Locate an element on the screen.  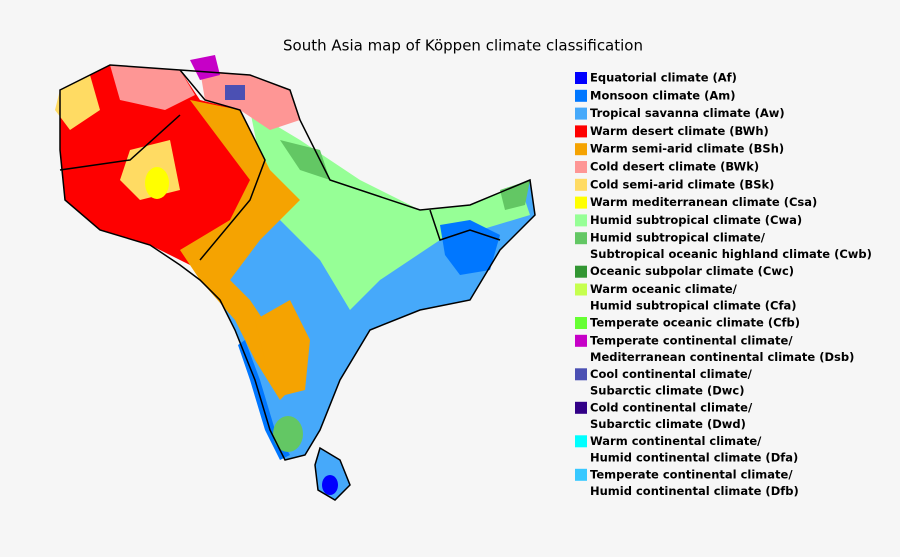
legend-item: Temperate oceanic climate (Cfb) is located at coordinates (687, 323).